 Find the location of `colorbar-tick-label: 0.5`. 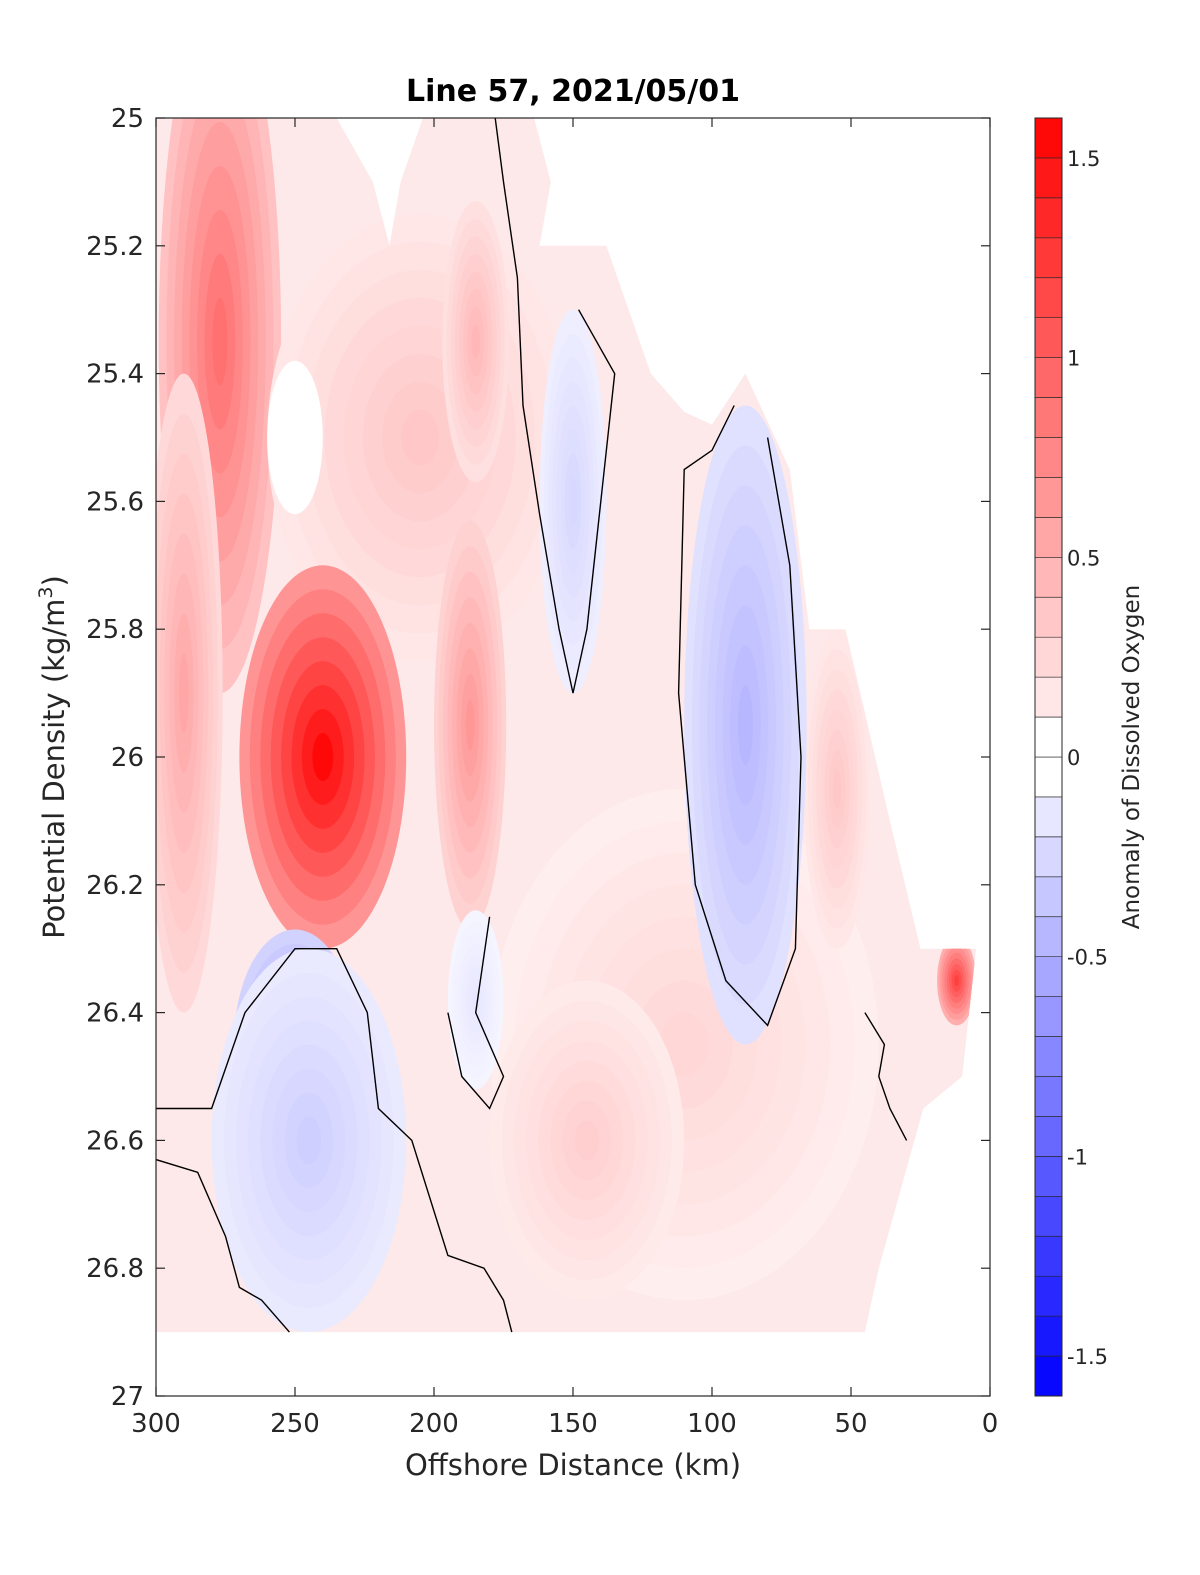

colorbar-tick-label: 0.5 is located at coordinates (1083, 558).